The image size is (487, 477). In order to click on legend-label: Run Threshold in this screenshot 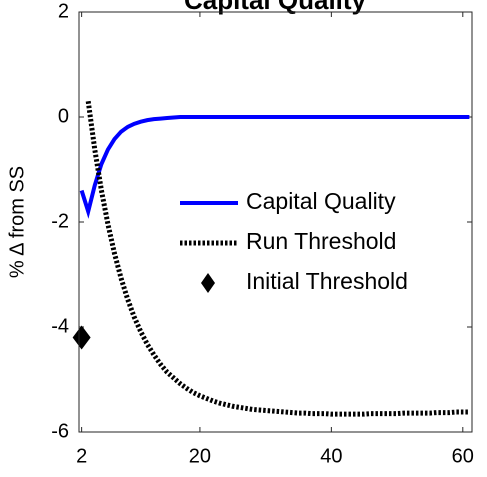, I will do `click(321, 241)`.